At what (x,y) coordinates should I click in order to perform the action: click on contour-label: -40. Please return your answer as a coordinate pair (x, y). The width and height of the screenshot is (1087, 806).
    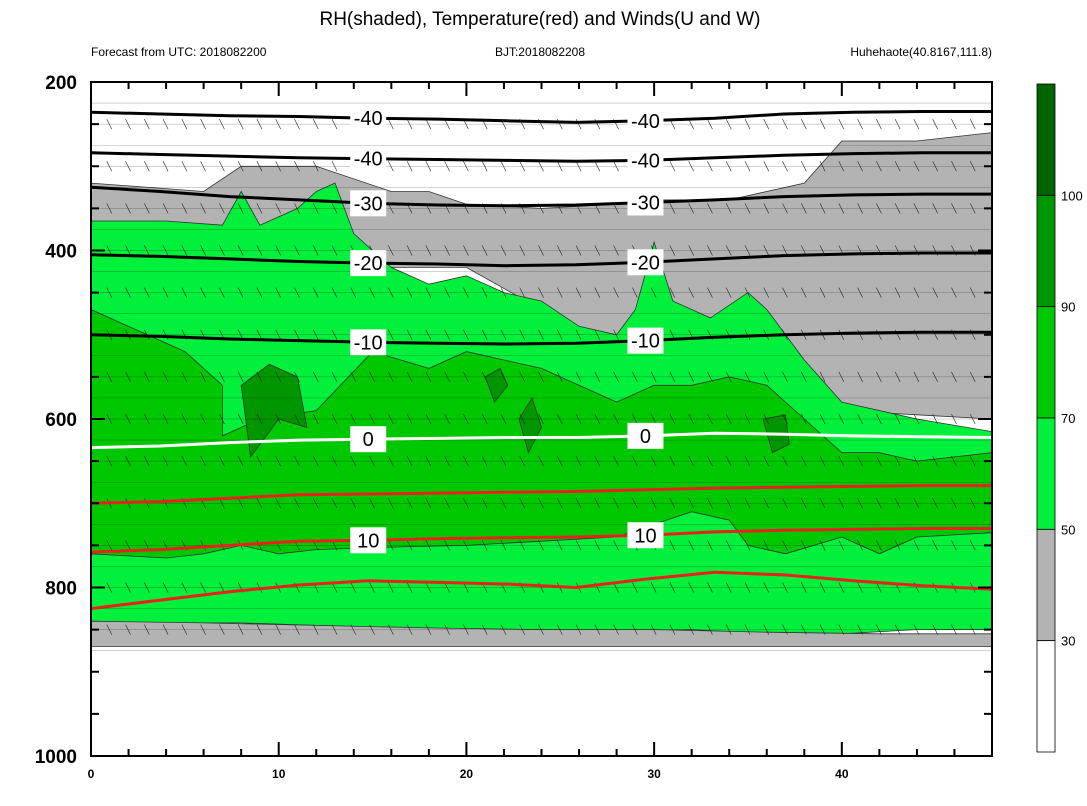
    Looking at the image, I should click on (645, 161).